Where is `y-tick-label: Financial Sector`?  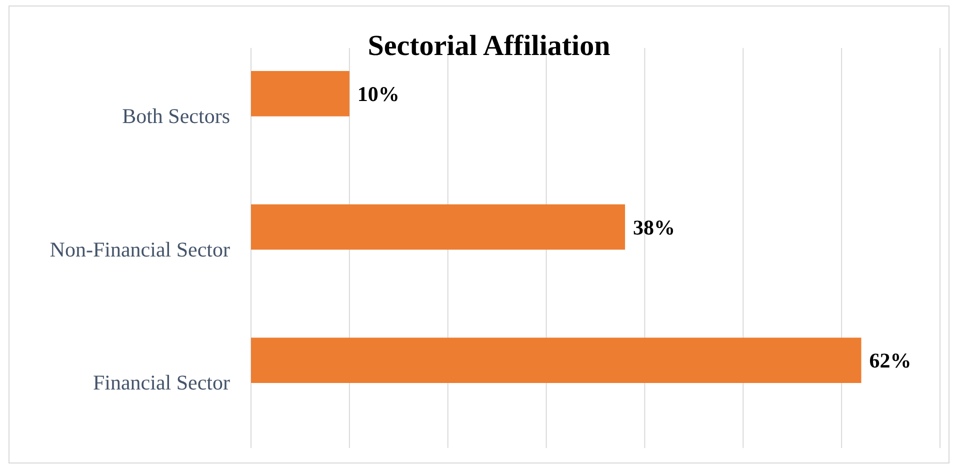 y-tick-label: Financial Sector is located at coordinates (161, 382).